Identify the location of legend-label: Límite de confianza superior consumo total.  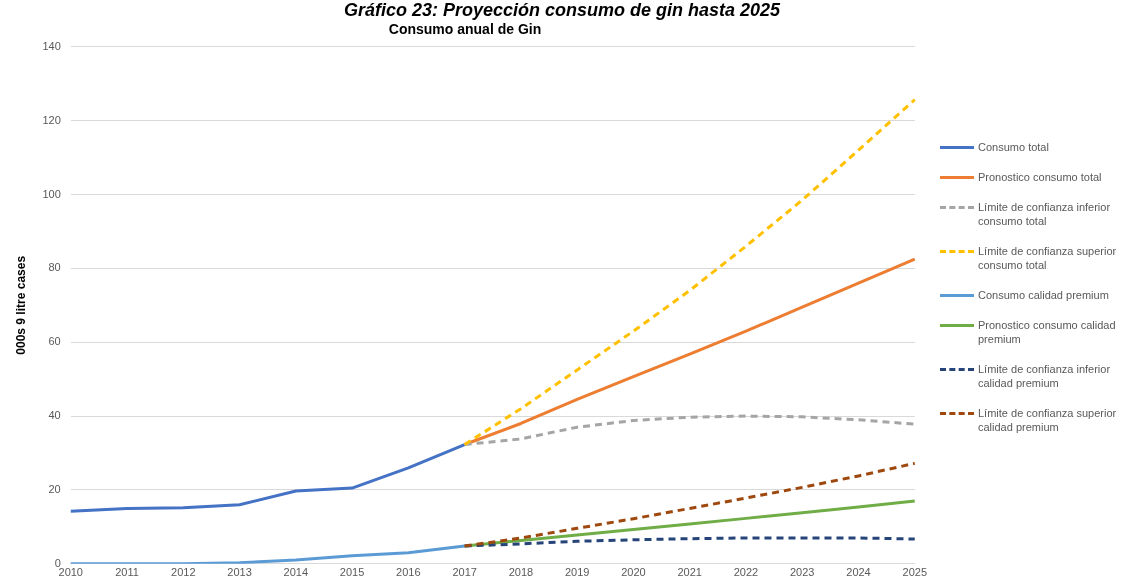
(1048, 258).